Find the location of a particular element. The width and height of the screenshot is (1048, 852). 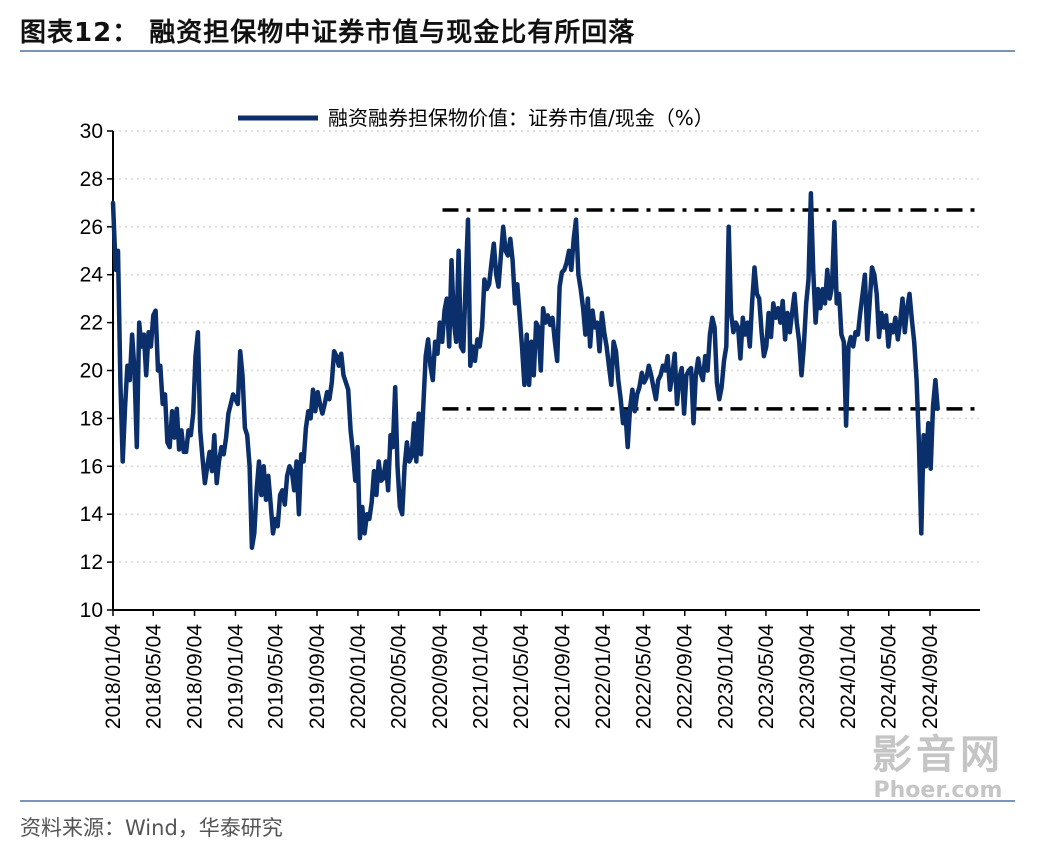

watermark-url: Phoer.com is located at coordinates (938, 790).